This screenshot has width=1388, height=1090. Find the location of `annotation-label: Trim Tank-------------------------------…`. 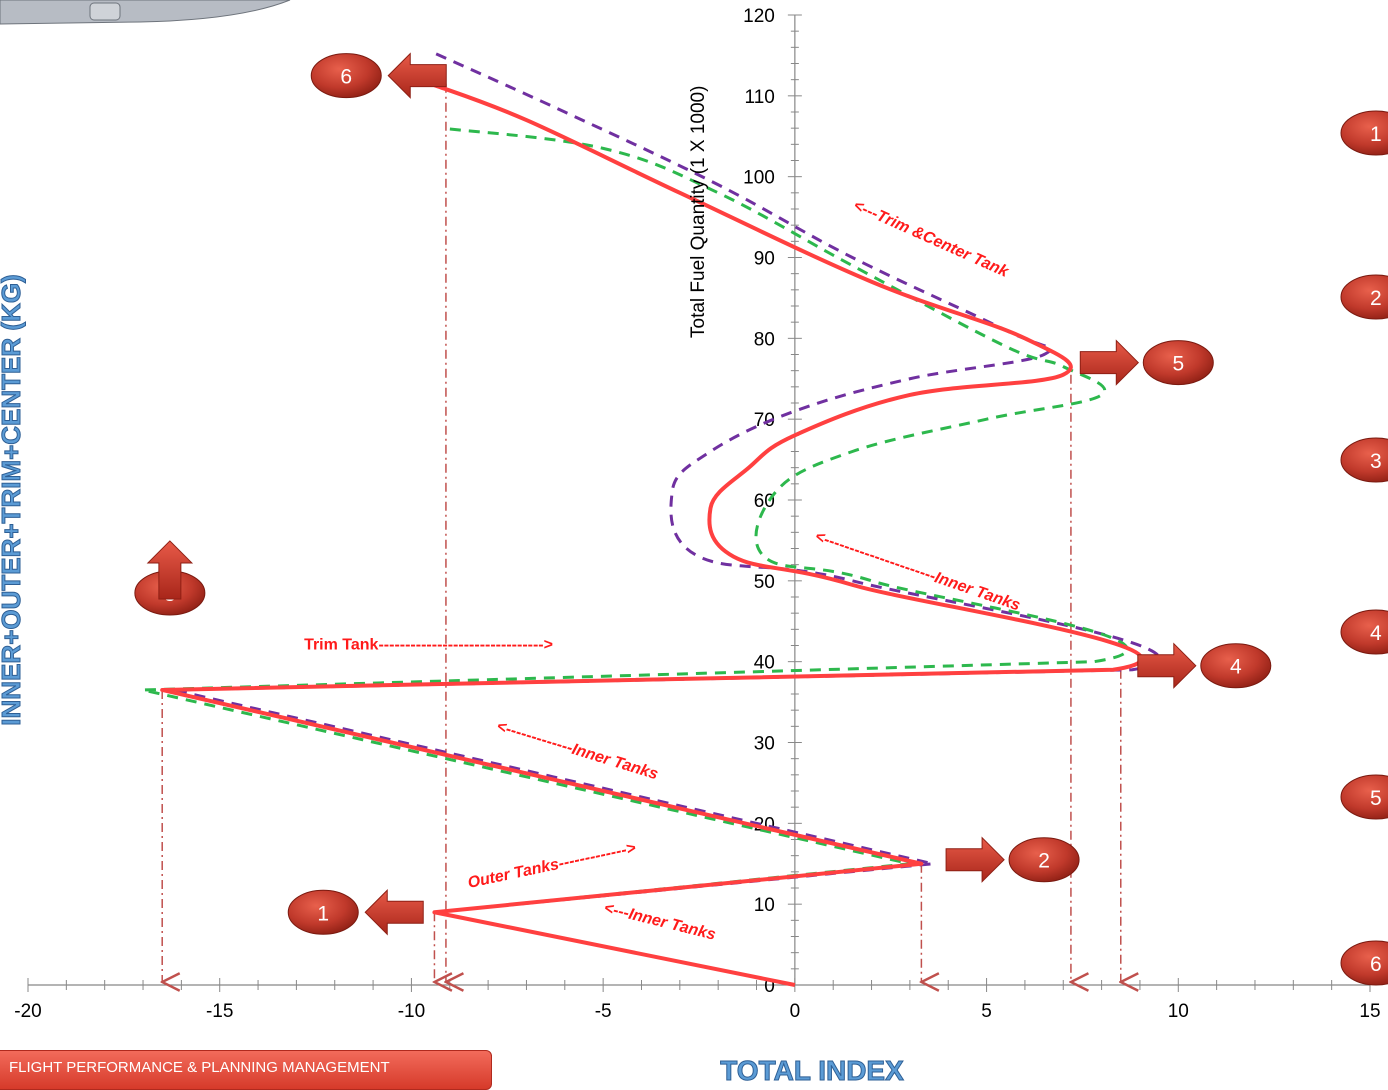

annotation-label: Trim Tank-------------------------------… is located at coordinates (428, 645).